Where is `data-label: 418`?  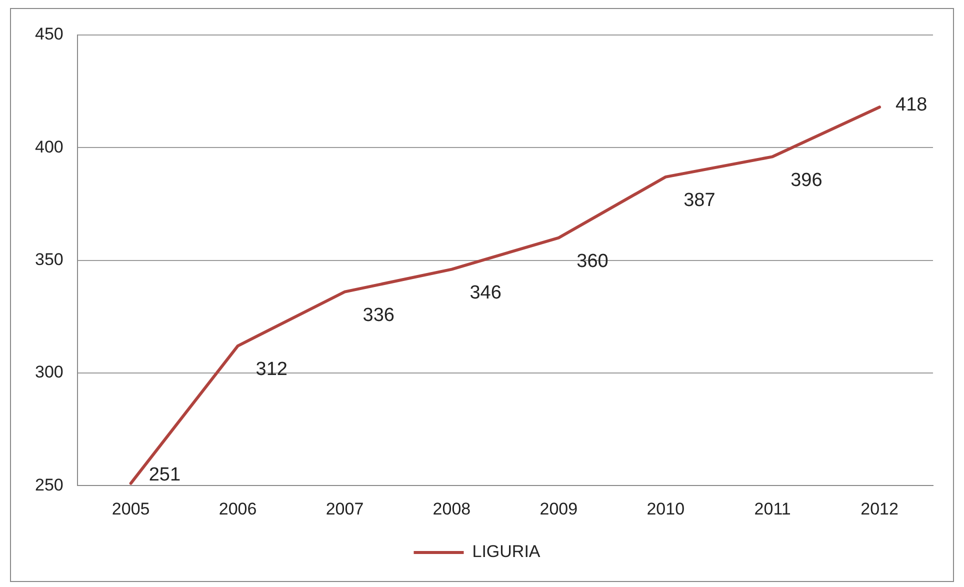
data-label: 418 is located at coordinates (912, 105).